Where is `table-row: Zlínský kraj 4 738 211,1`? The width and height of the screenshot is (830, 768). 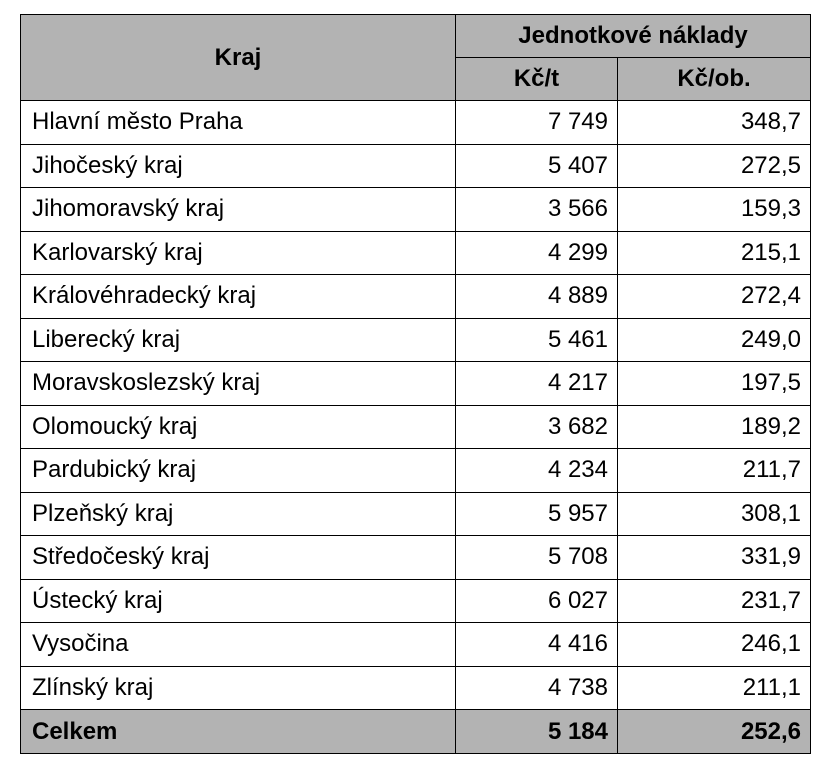 table-row: Zlínský kraj 4 738 211,1 is located at coordinates (416, 687).